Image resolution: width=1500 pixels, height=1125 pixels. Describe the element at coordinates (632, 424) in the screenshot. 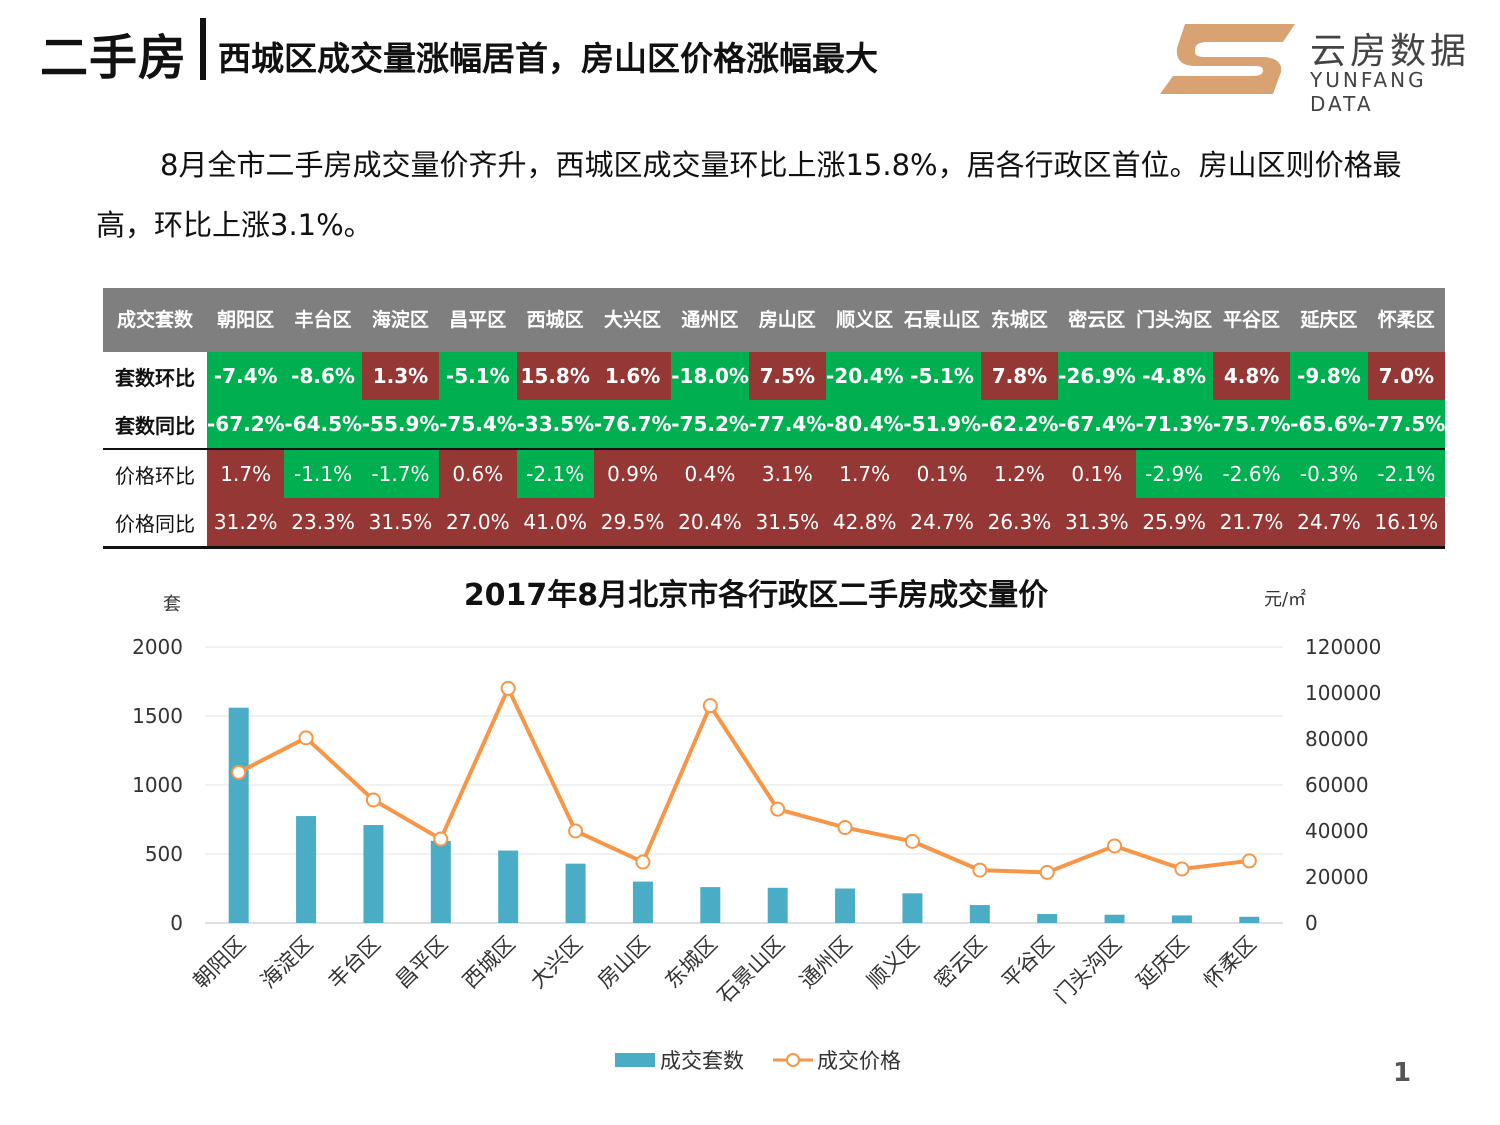

I see `table-cell: -76.7%` at that location.